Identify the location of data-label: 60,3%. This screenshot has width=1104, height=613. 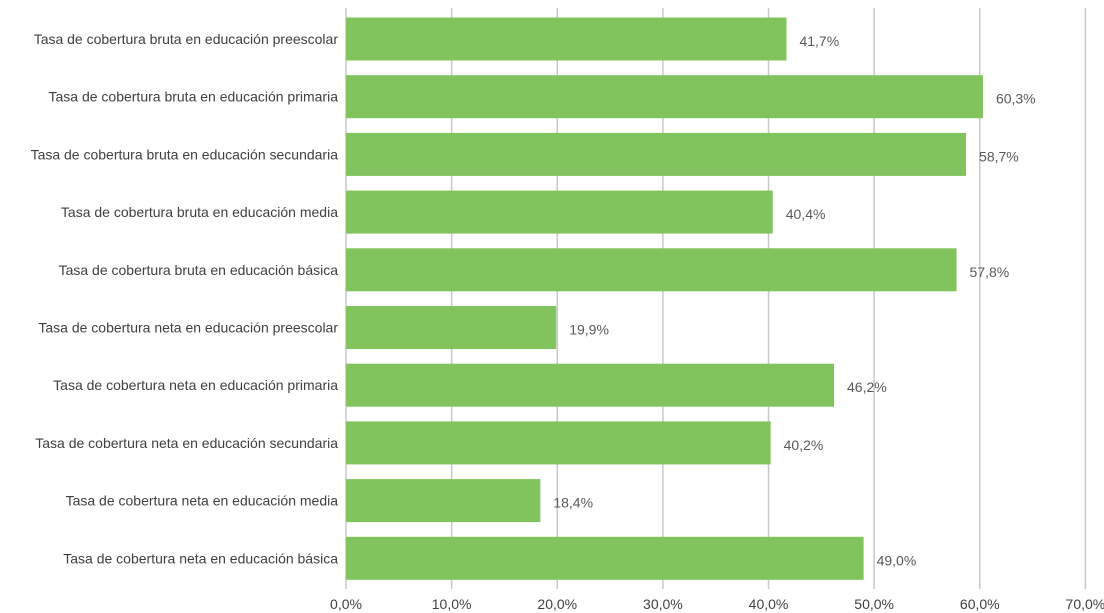
(1016, 99).